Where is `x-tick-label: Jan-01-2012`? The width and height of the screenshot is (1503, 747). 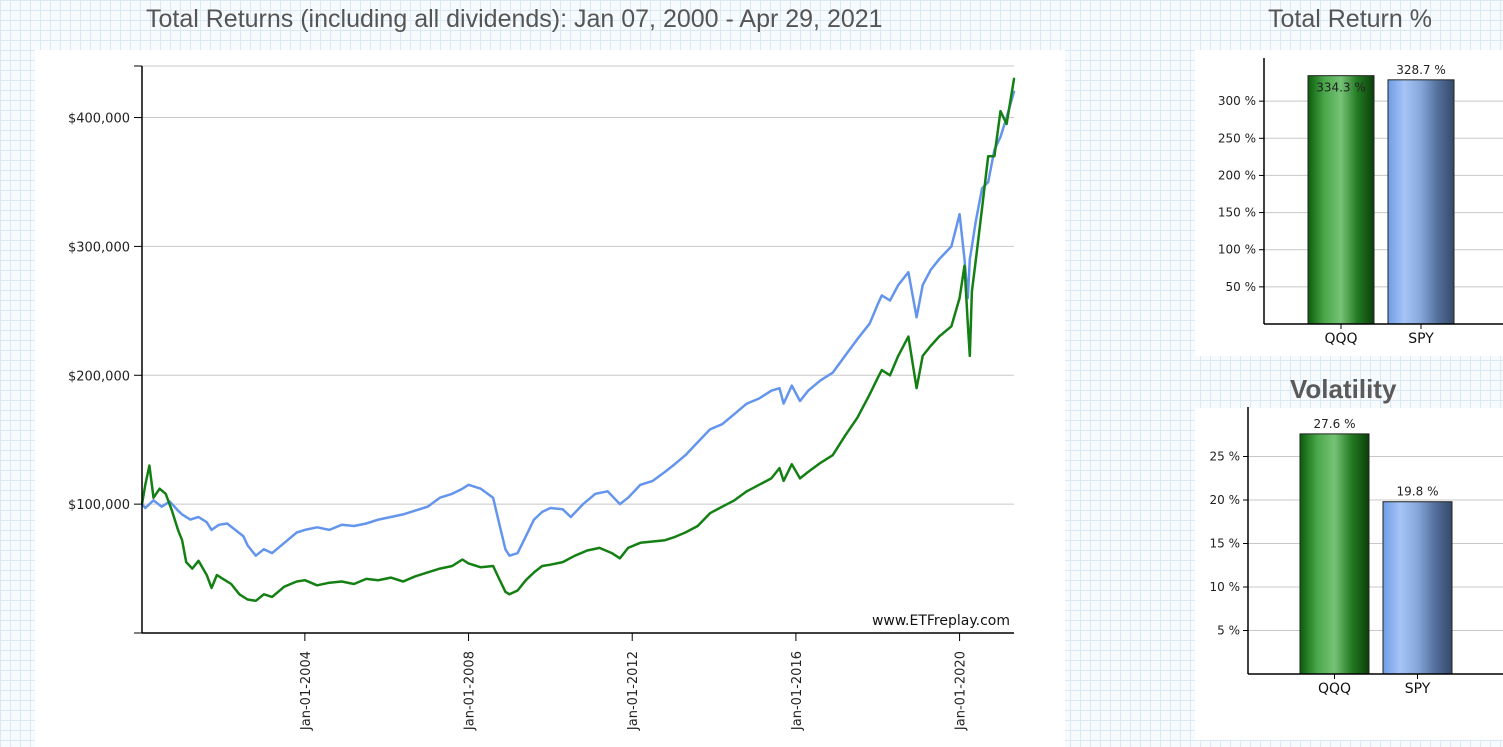
x-tick-label: Jan-01-2012 is located at coordinates (633, 691).